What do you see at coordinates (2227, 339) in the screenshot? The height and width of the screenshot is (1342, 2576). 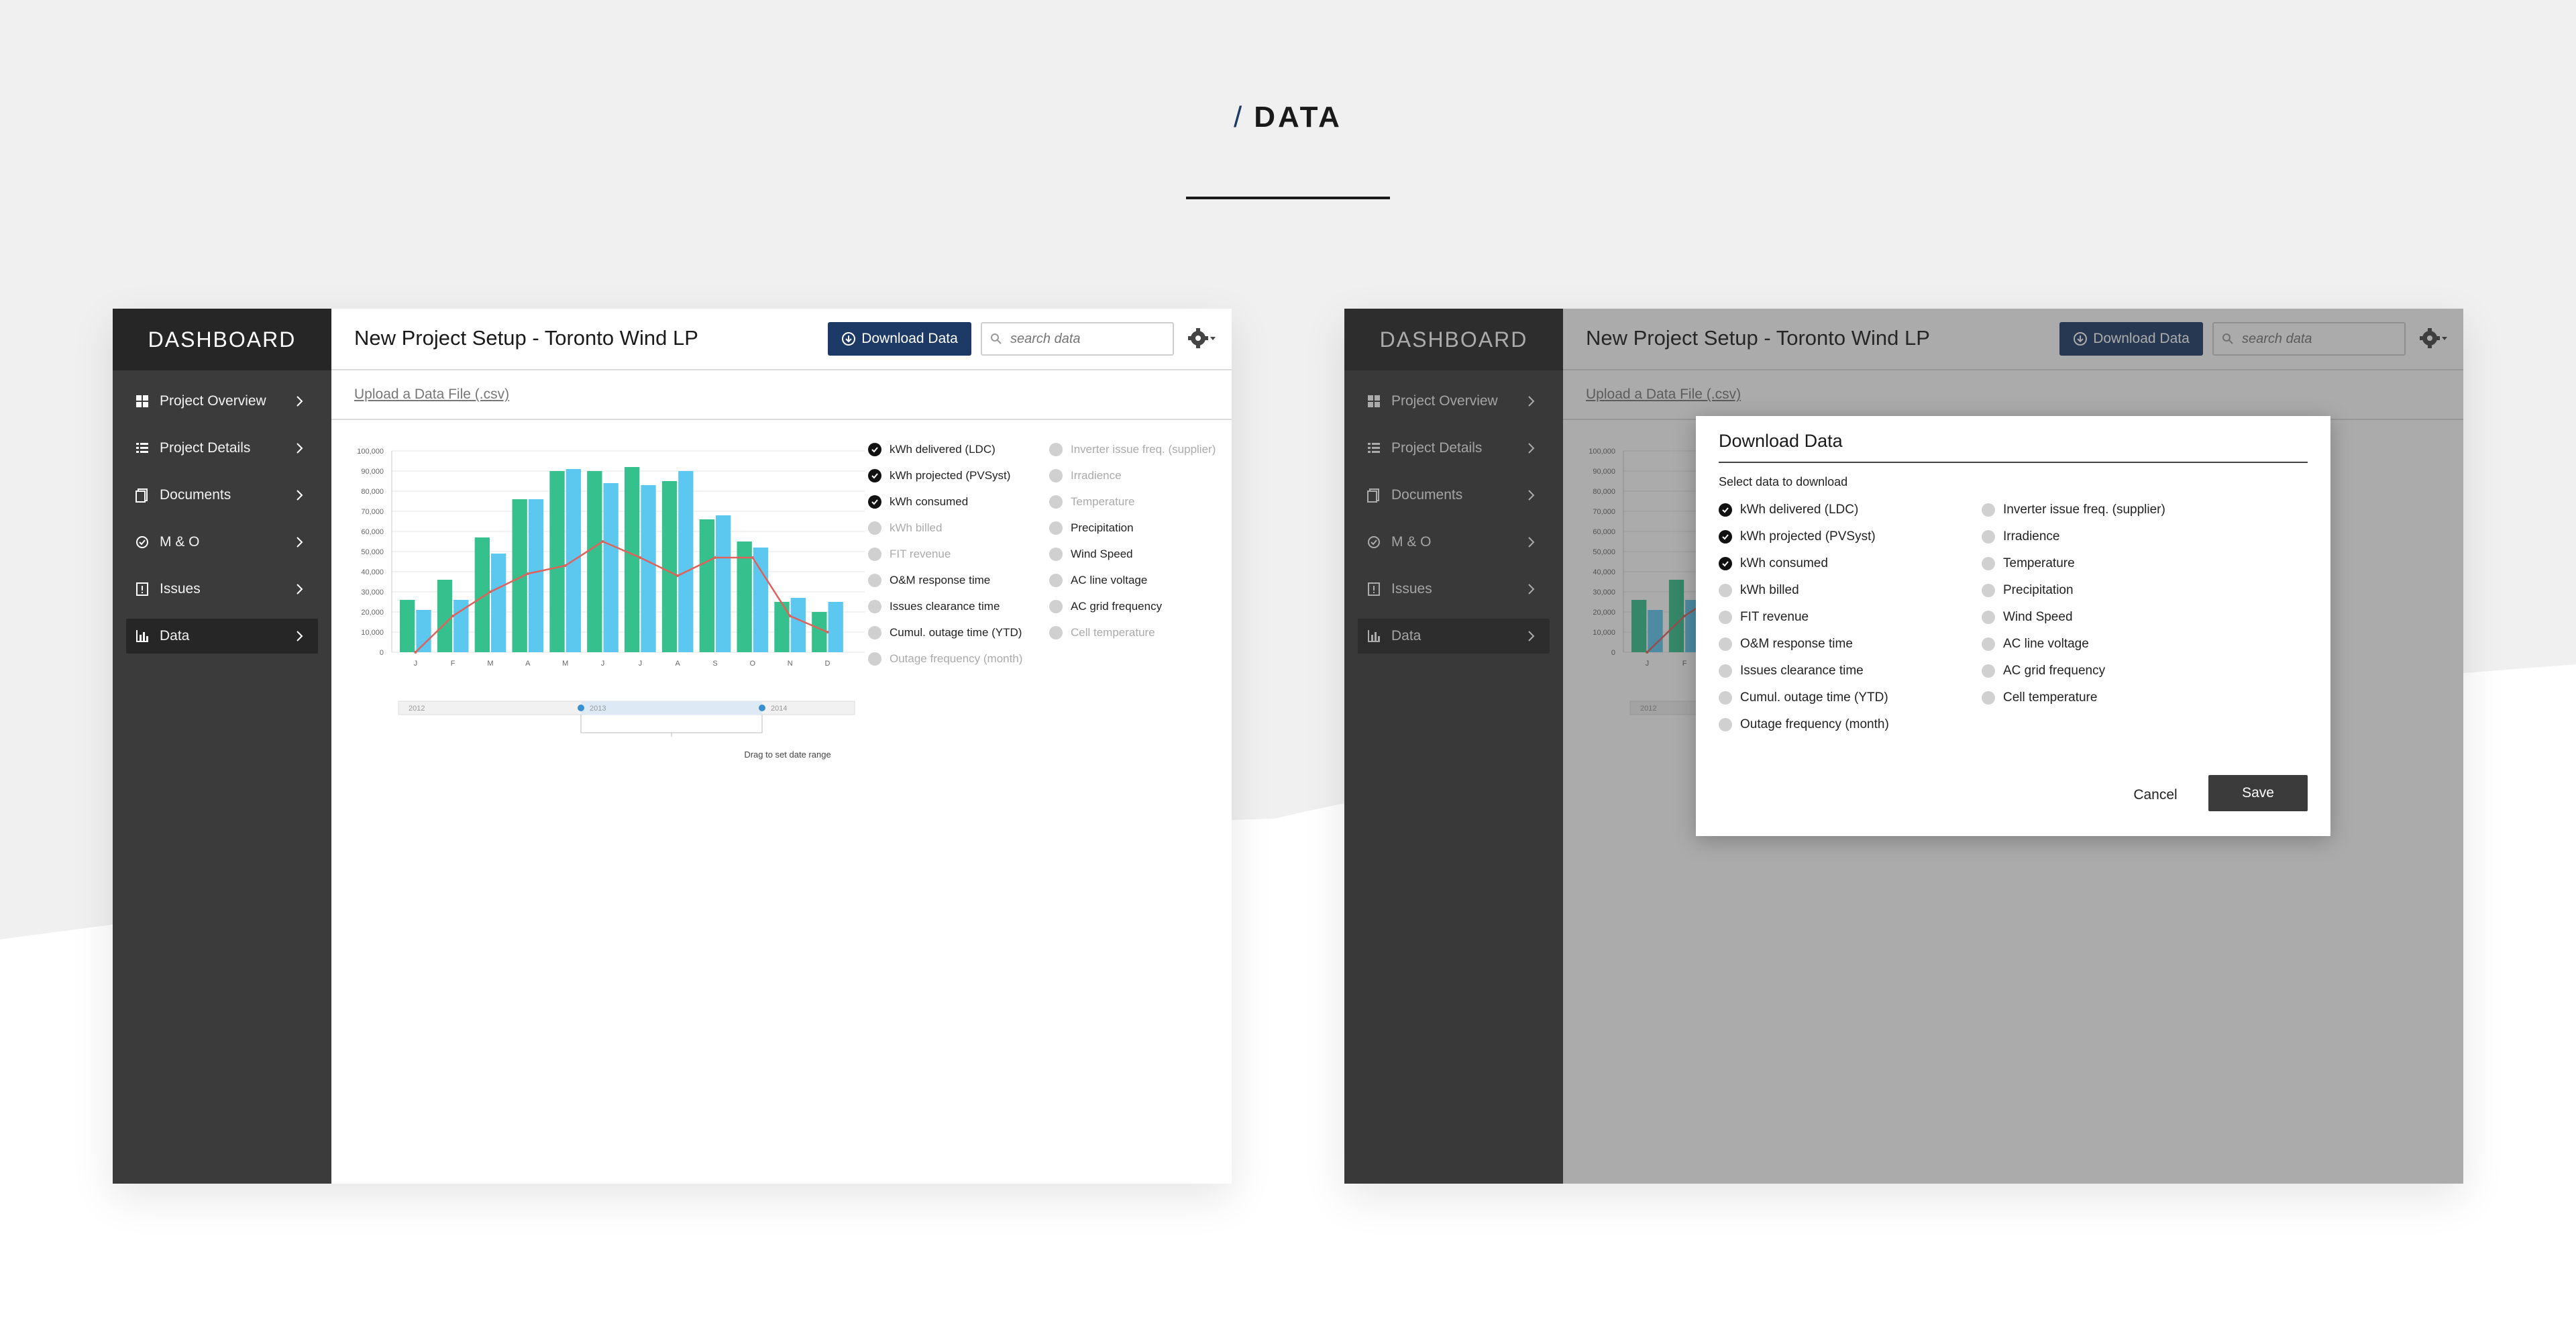 I see `search-icon` at bounding box center [2227, 339].